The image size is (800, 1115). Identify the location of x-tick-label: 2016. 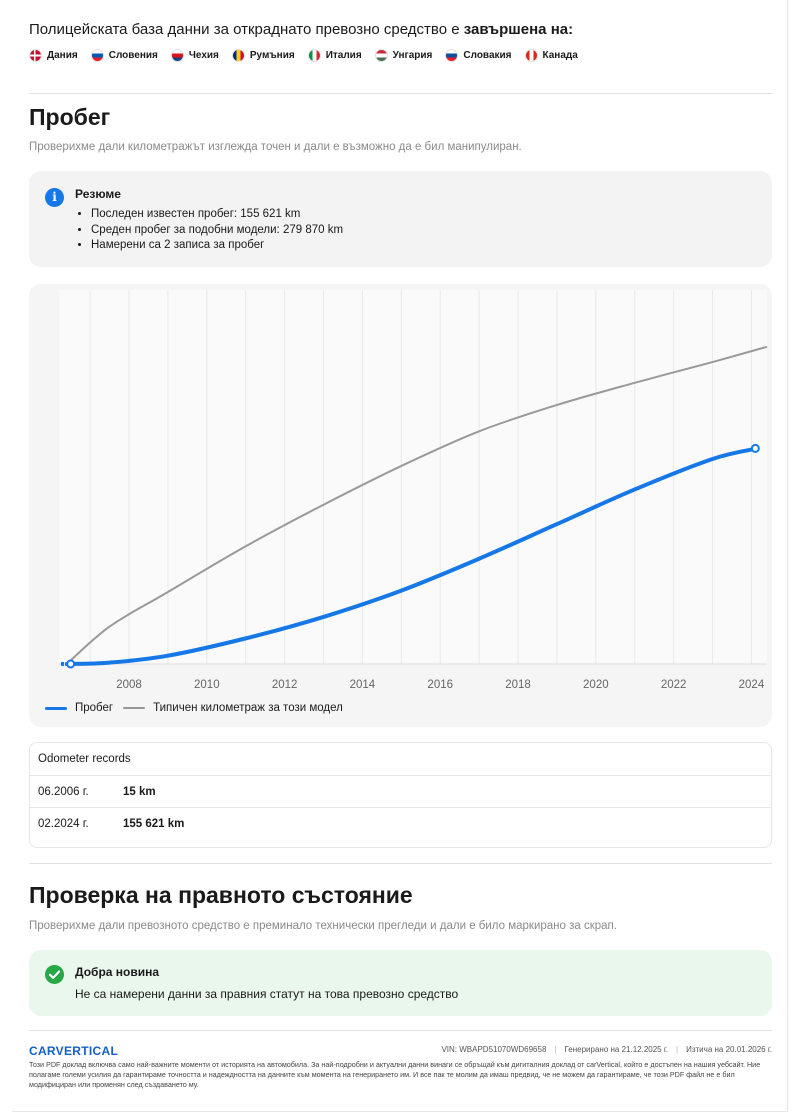
(440, 685).